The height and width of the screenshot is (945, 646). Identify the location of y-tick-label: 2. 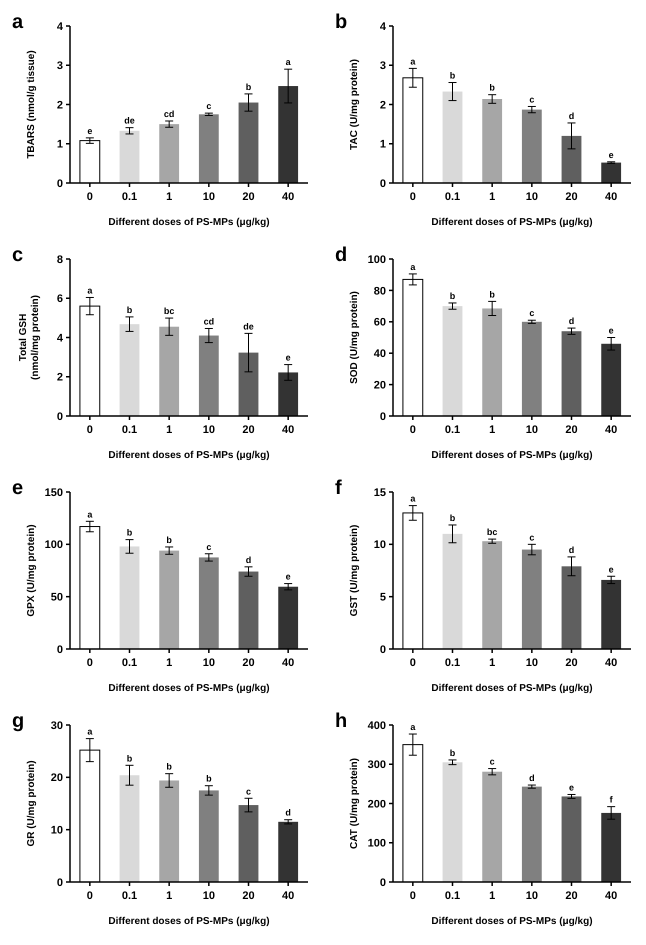
(59, 105).